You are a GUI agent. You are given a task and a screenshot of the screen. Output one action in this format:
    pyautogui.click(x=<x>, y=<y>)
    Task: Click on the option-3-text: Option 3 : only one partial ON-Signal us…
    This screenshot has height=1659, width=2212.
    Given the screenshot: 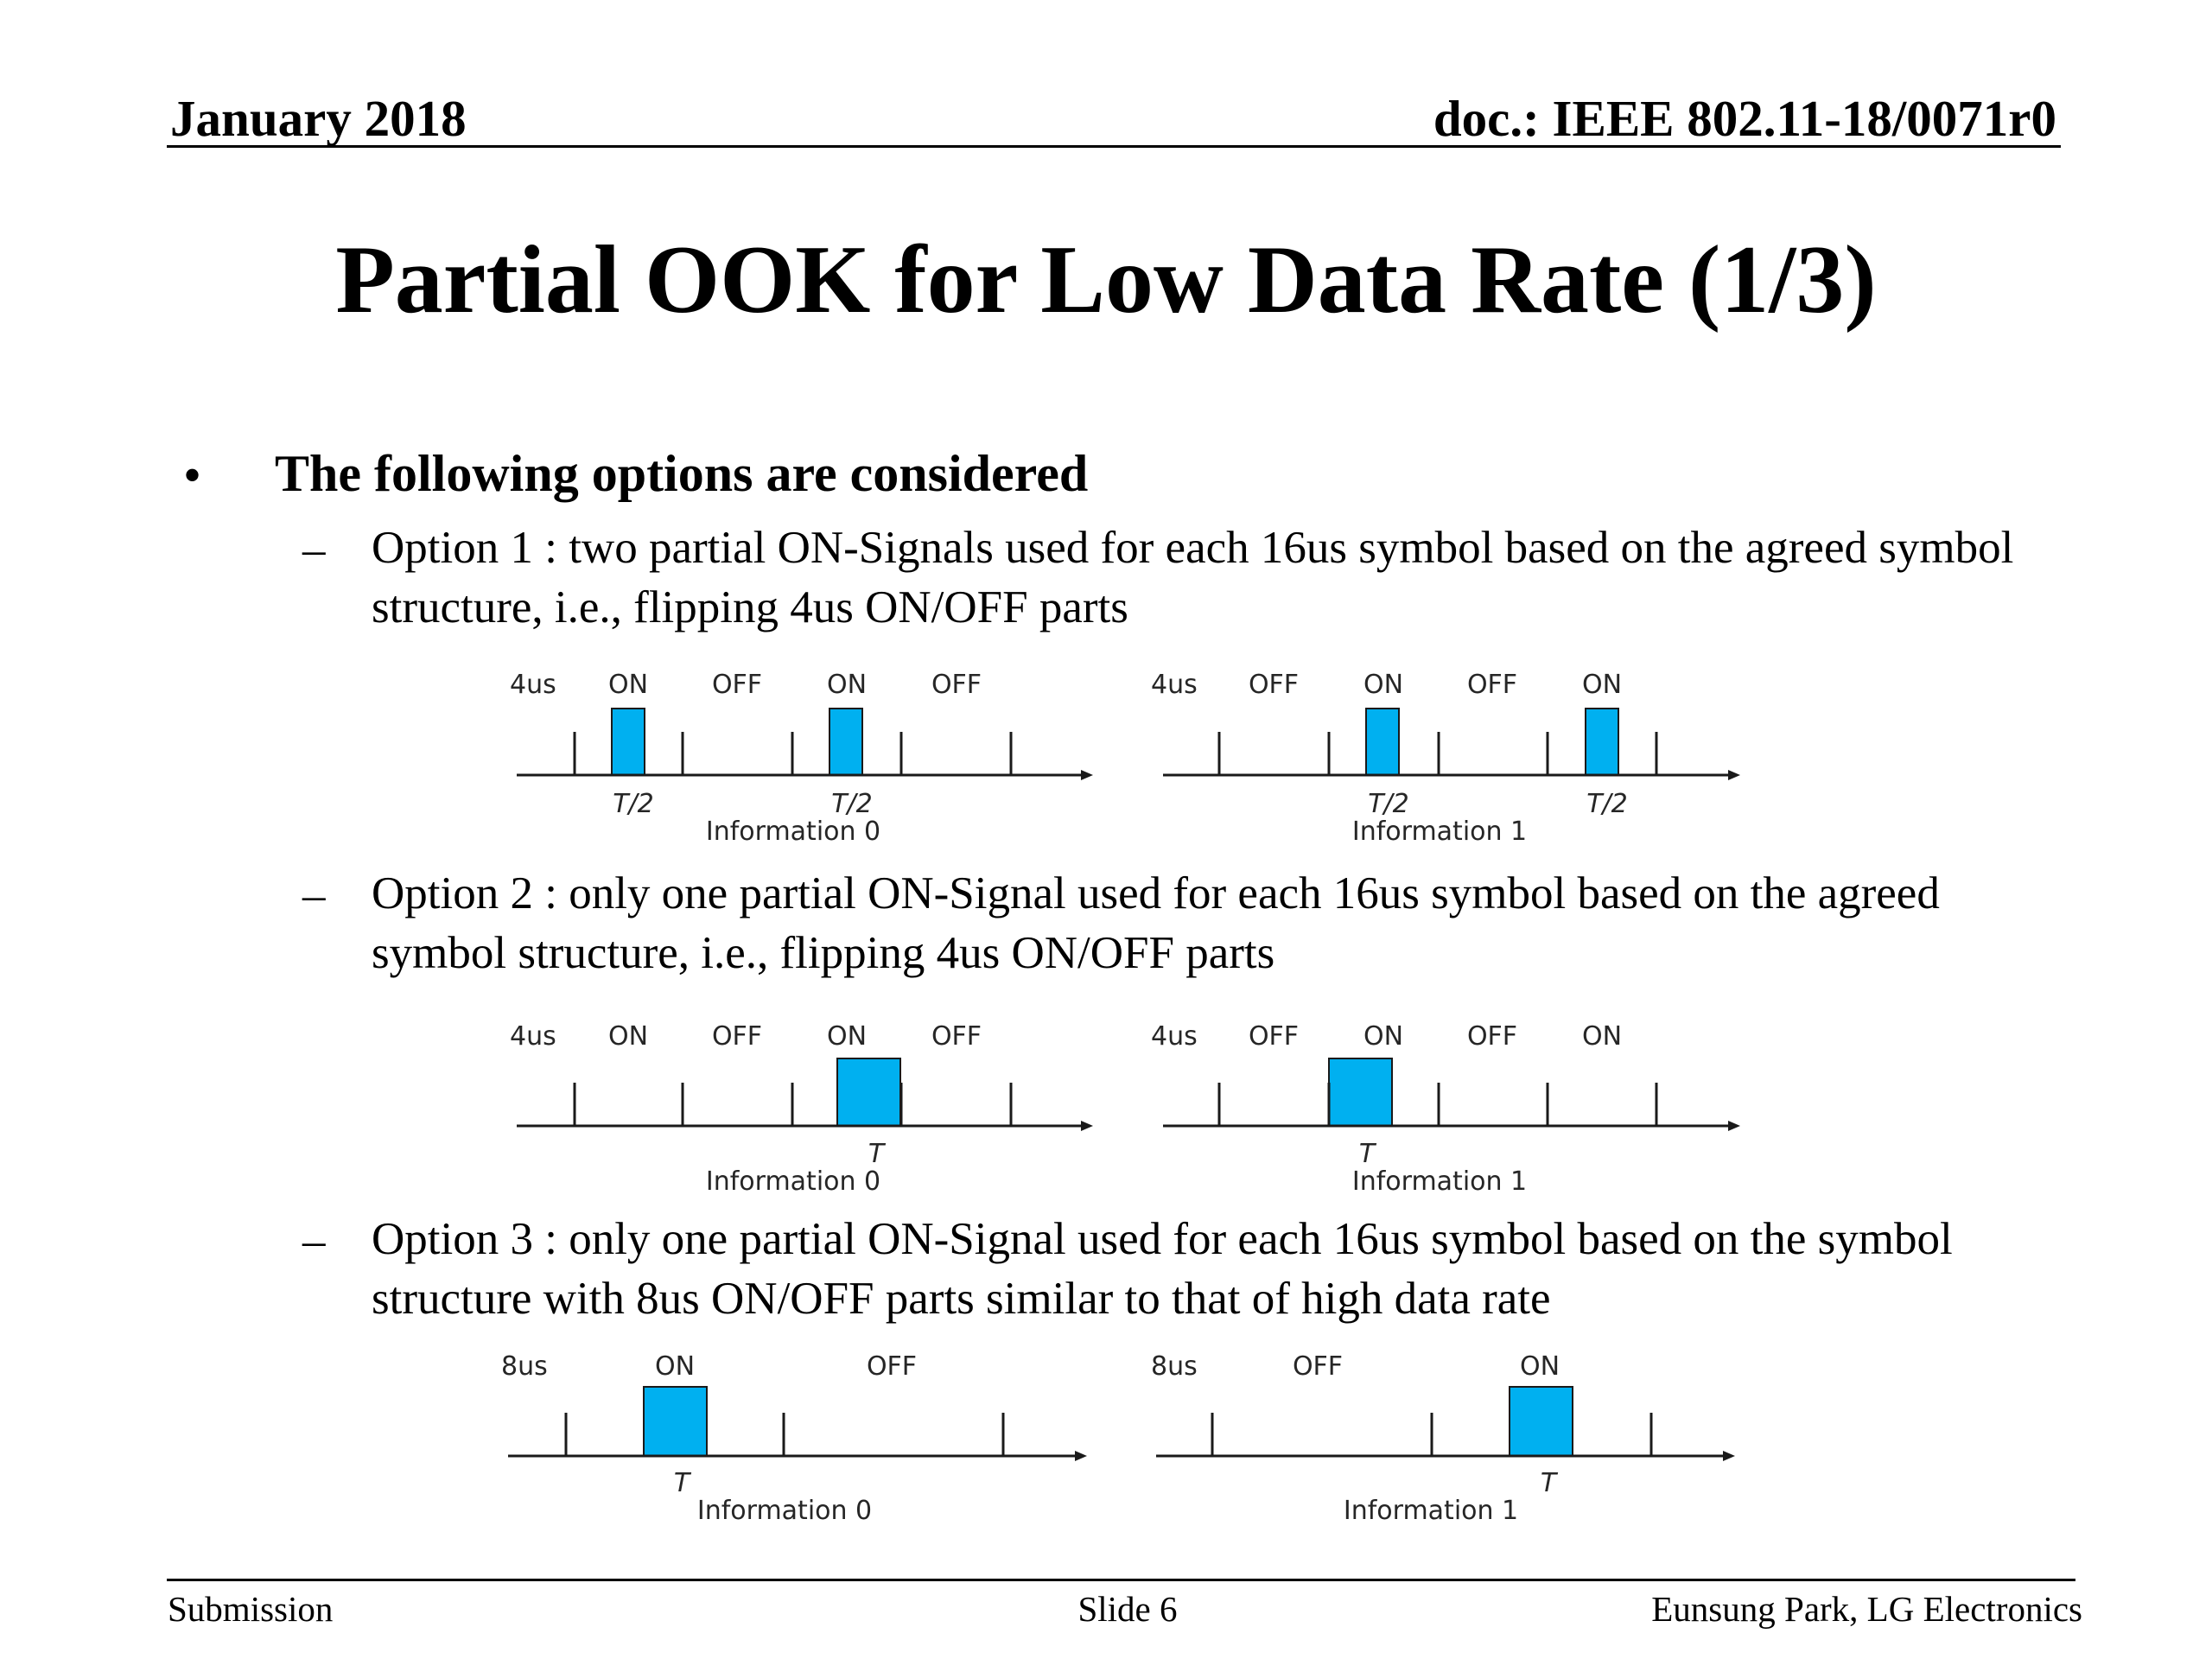 What is the action you would take?
    pyautogui.click(x=1162, y=1269)
    